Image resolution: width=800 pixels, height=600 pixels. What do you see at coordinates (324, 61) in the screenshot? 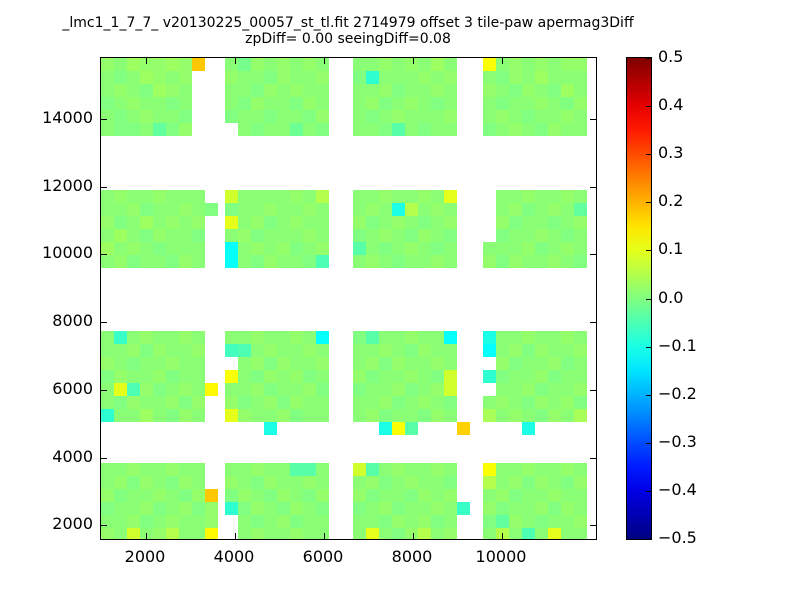
I see `x-tick-mark` at bounding box center [324, 61].